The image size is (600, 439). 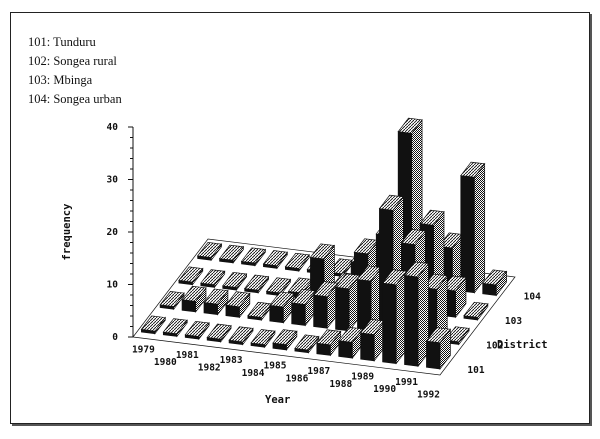 I want to click on bar-101-1986, so click(x=307, y=344).